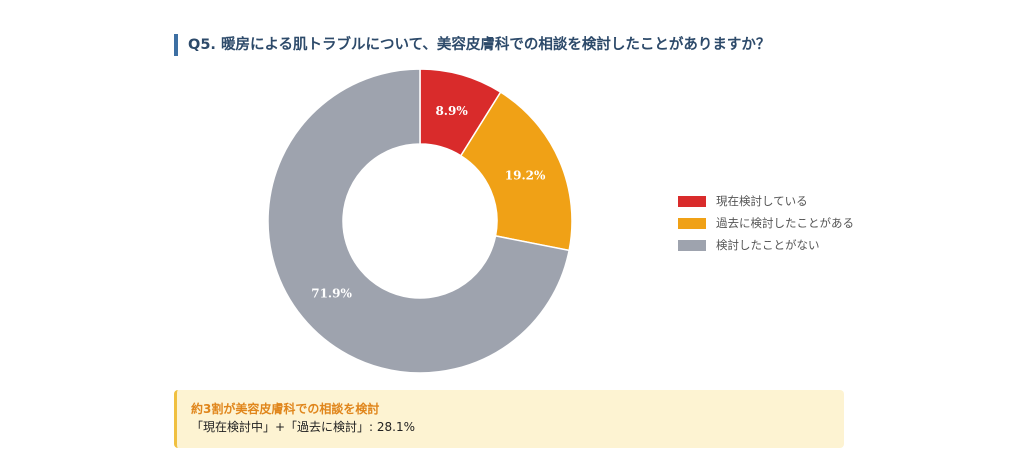  I want to click on callout-body: 「現在検討中」+「過去に検討」: 28.1%, so click(303, 427).